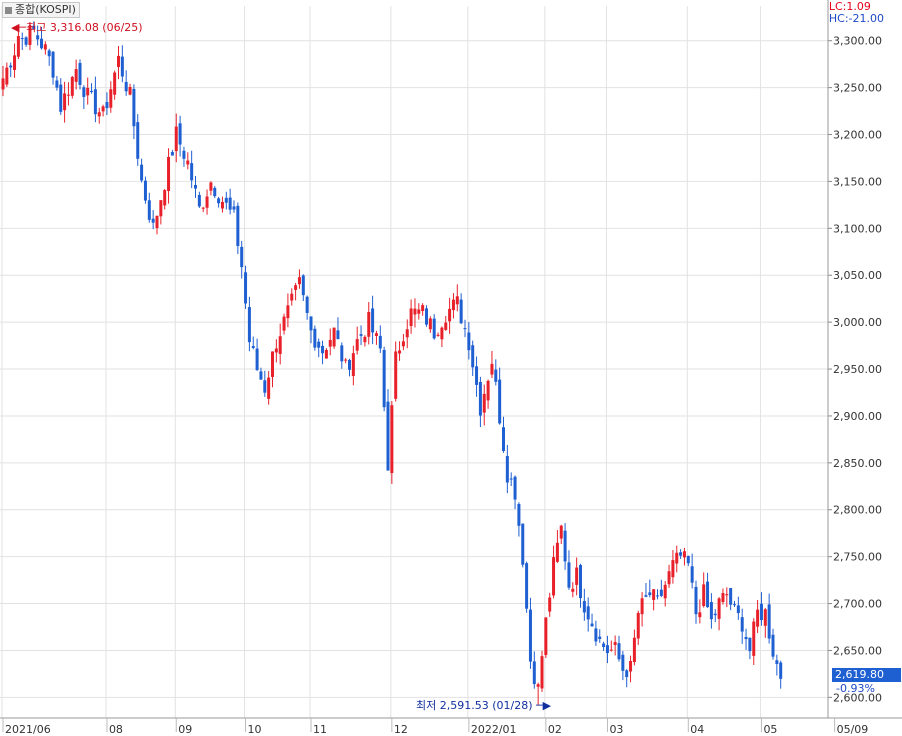 The height and width of the screenshot is (736, 902). What do you see at coordinates (855, 688) in the screenshot?
I see `last-change: -0.93%` at bounding box center [855, 688].